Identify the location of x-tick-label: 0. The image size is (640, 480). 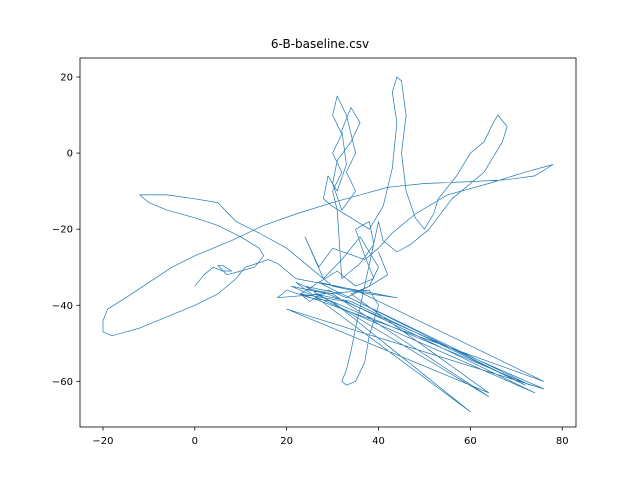
(195, 441).